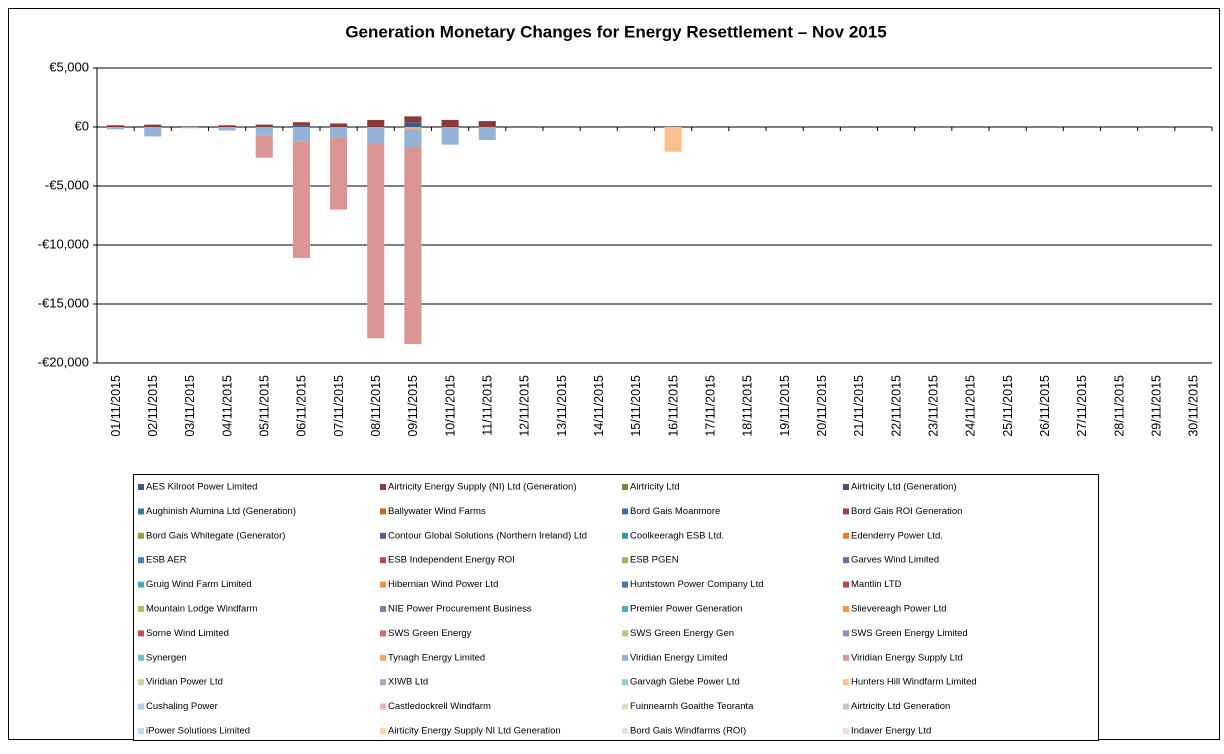 The height and width of the screenshot is (754, 1224). Describe the element at coordinates (876, 584) in the screenshot. I see `legend-label: Mantlin LTD` at that location.